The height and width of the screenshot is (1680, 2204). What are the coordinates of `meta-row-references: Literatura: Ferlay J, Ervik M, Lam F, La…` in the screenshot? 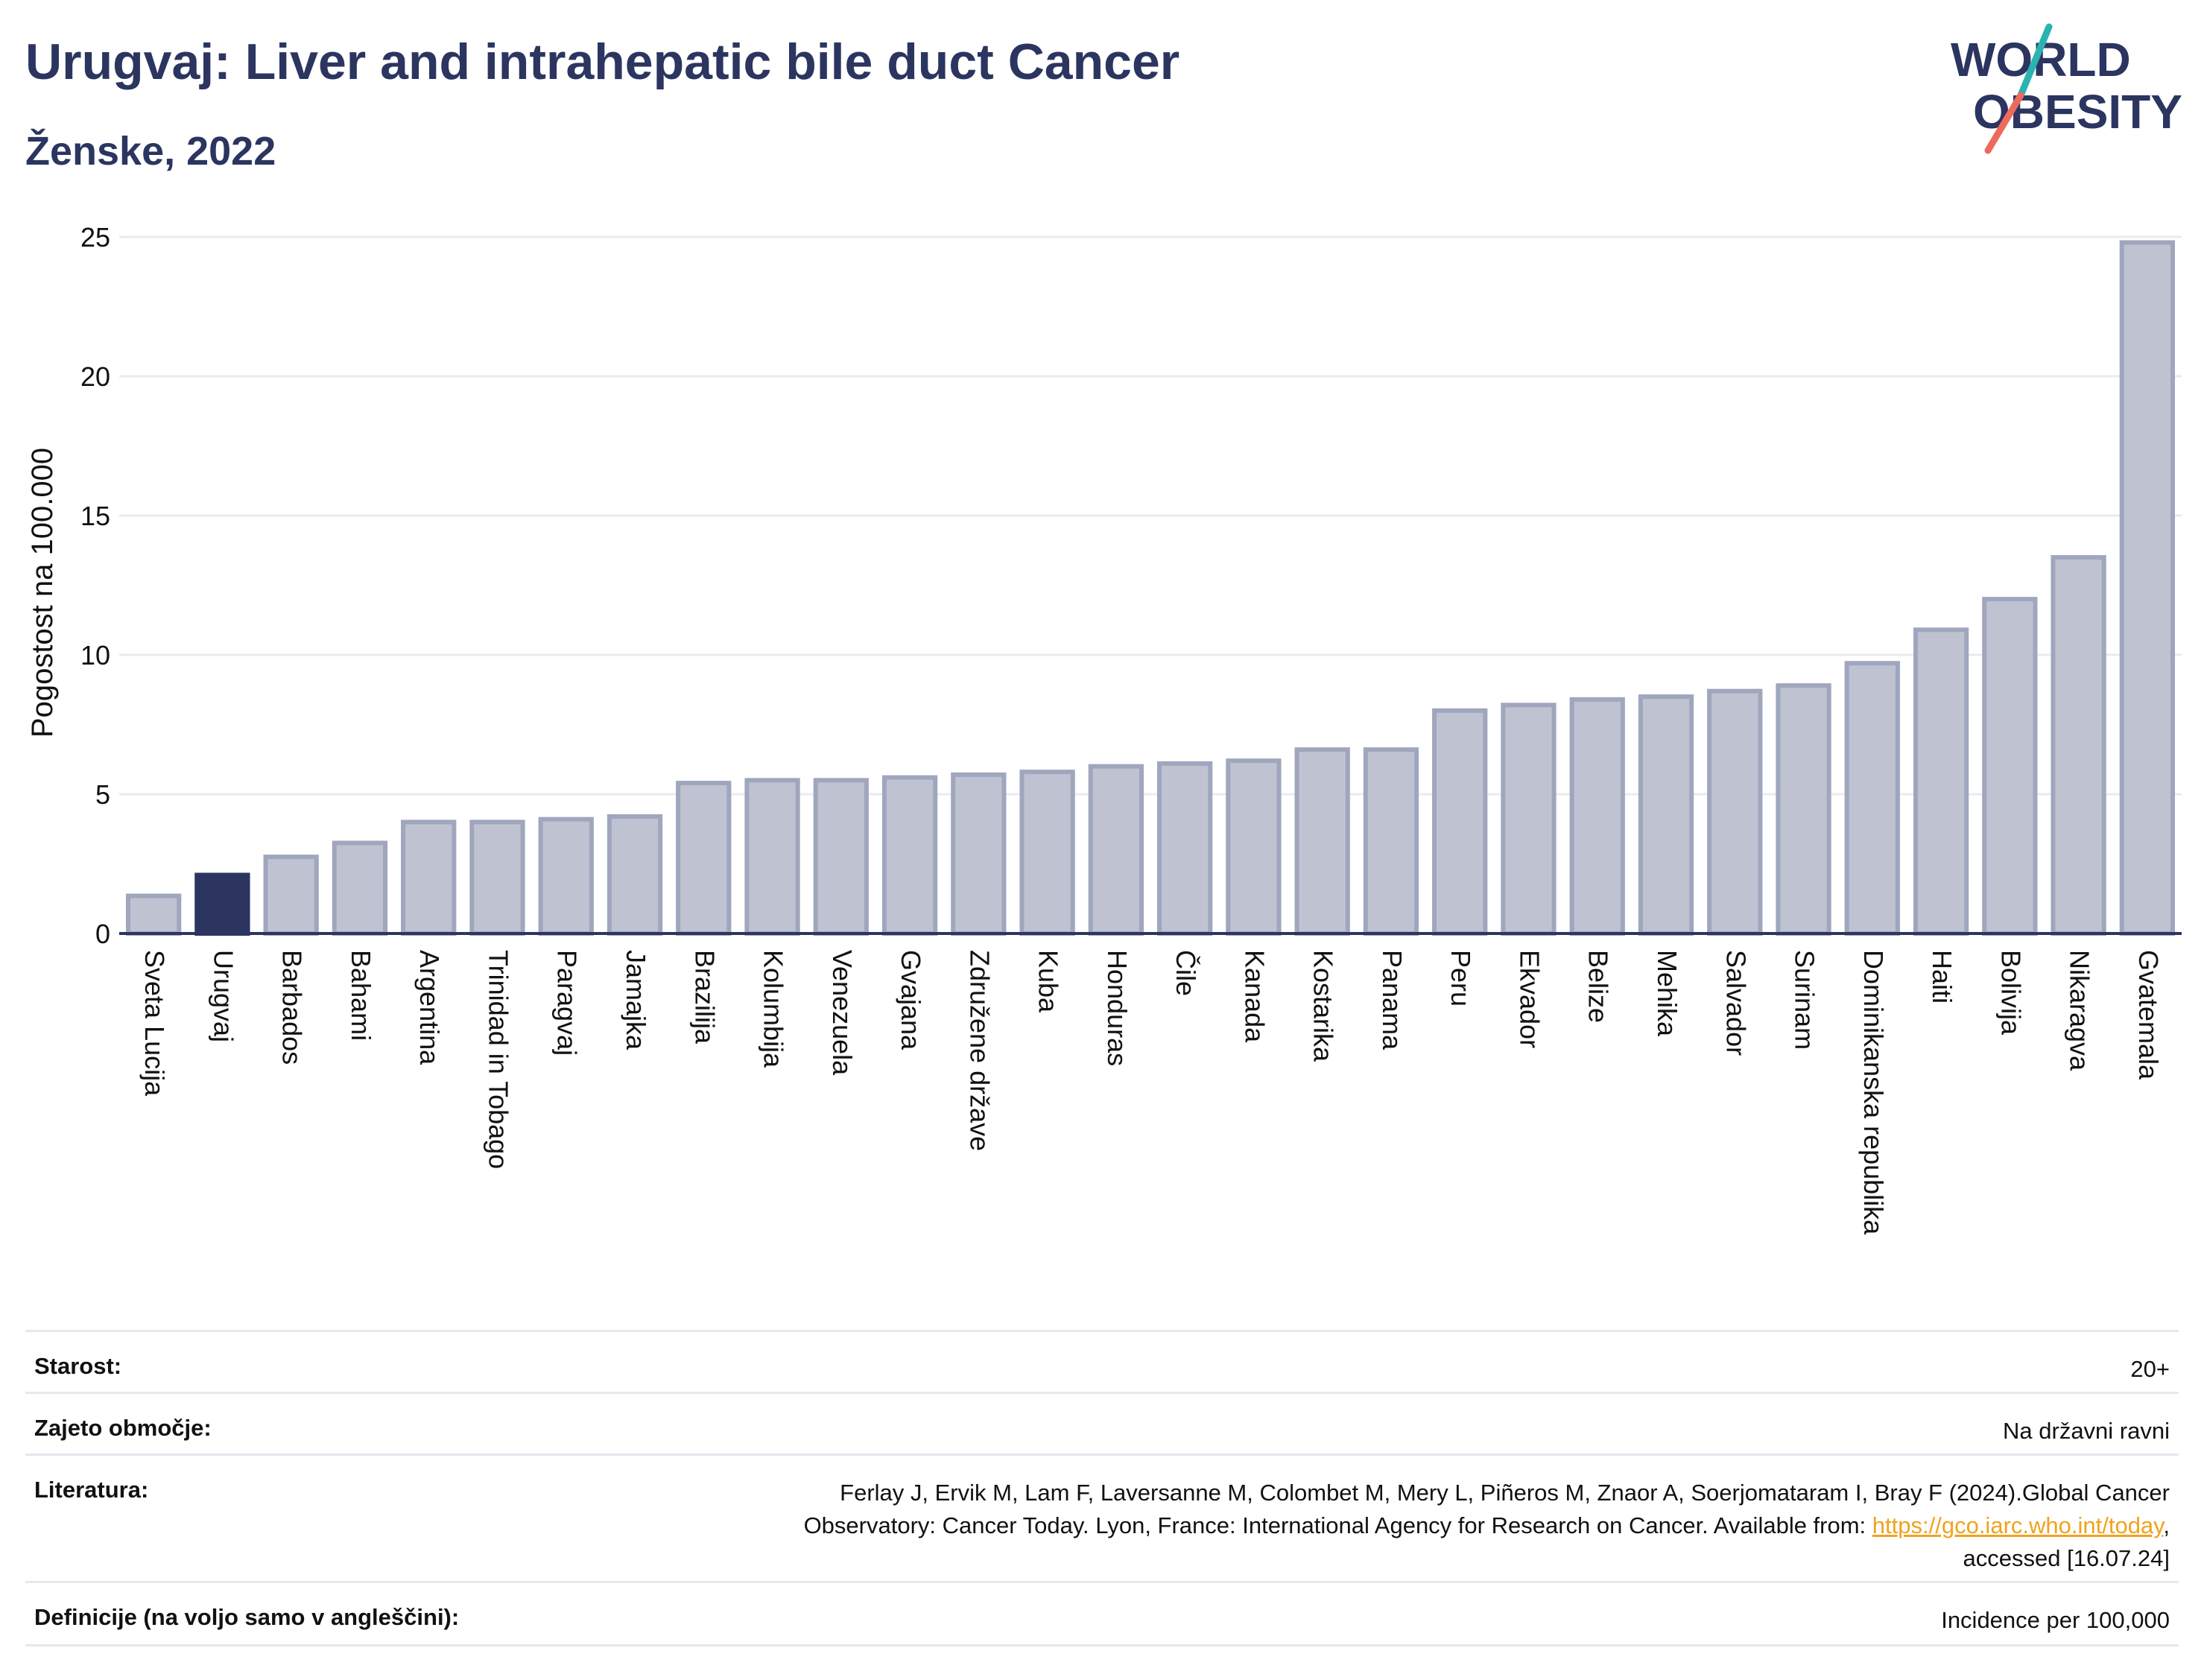 It's located at (1102, 1517).